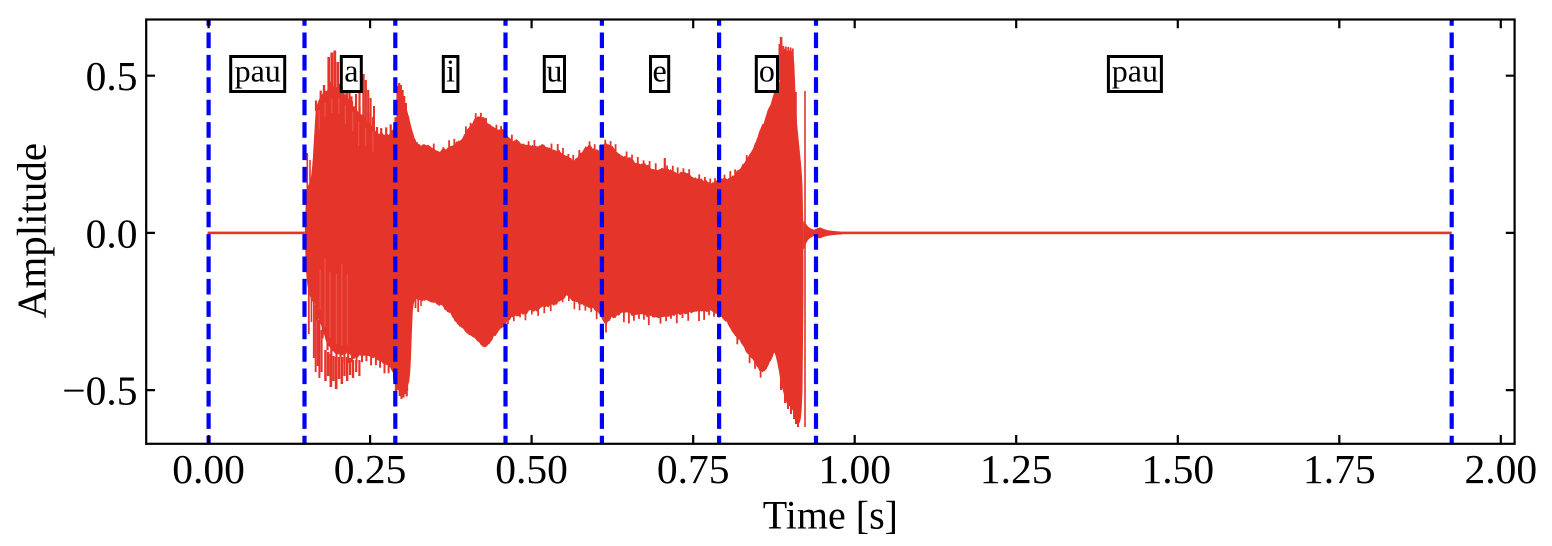 The height and width of the screenshot is (546, 1552). What do you see at coordinates (112, 233) in the screenshot?
I see `svg-text: 0.0` at bounding box center [112, 233].